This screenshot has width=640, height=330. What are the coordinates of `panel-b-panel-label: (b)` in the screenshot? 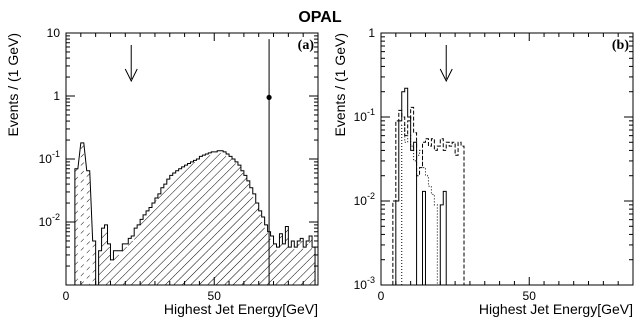 It's located at (620, 45).